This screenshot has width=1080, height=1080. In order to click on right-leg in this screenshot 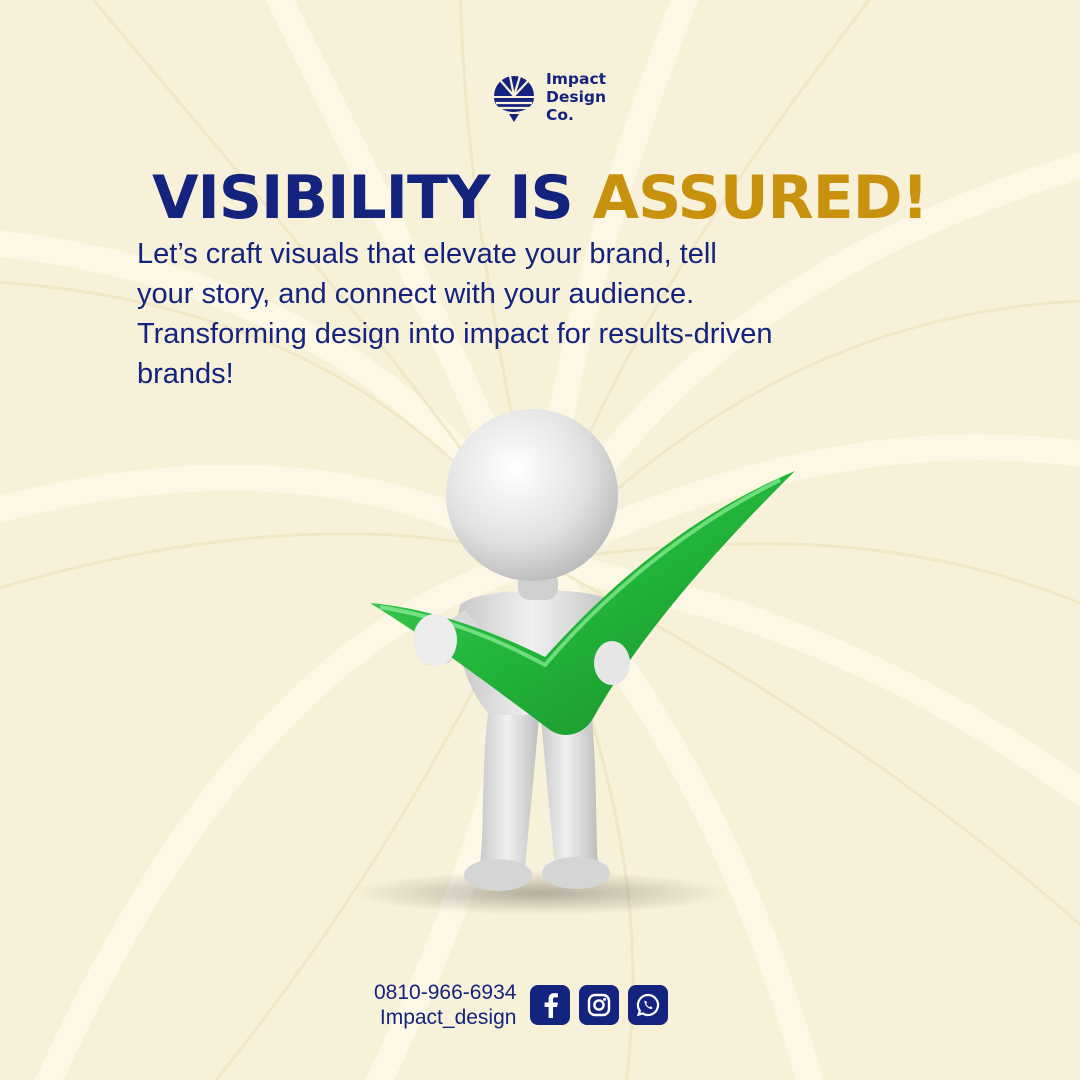, I will do `click(569, 781)`.